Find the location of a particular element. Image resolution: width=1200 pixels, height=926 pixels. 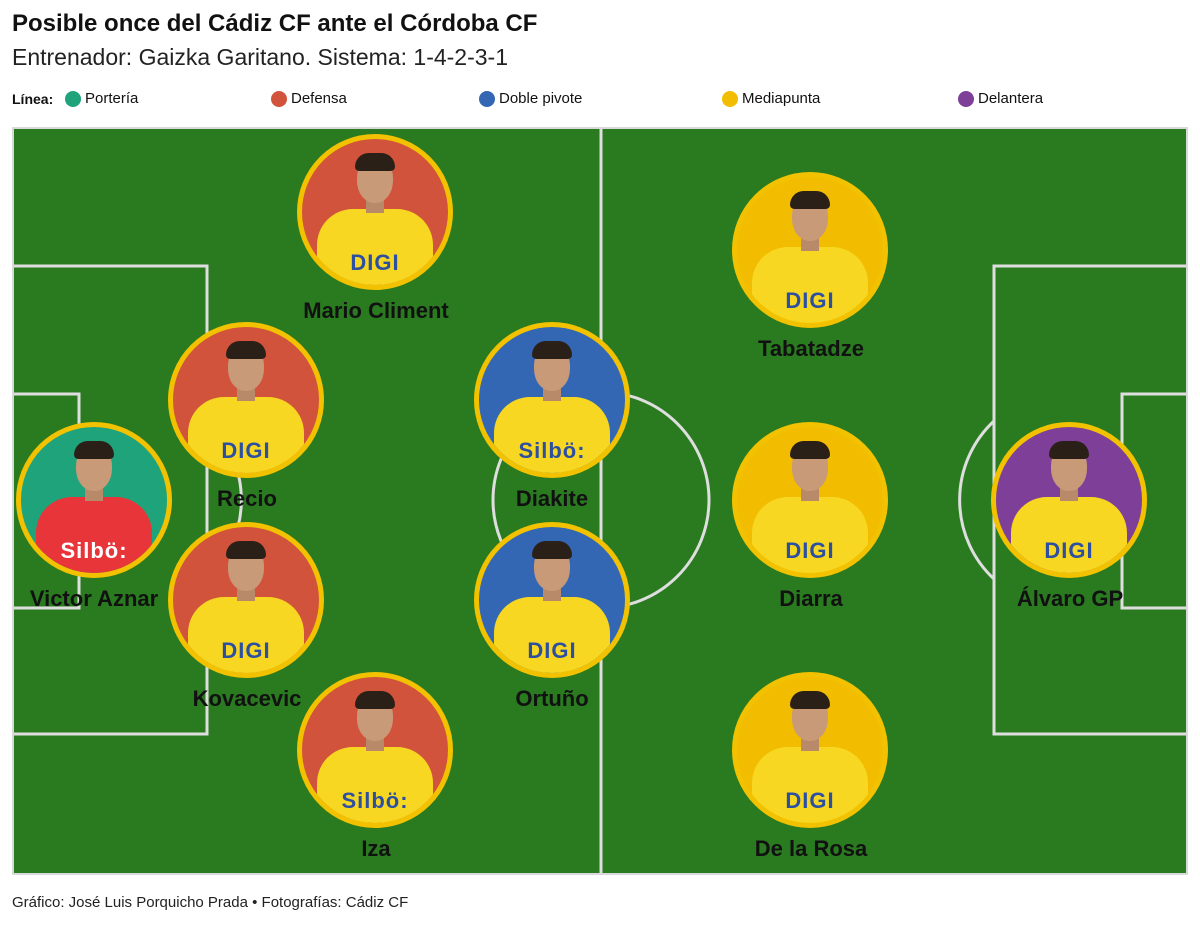

player-name-kovacevic: Kovacevic is located at coordinates (247, 698).